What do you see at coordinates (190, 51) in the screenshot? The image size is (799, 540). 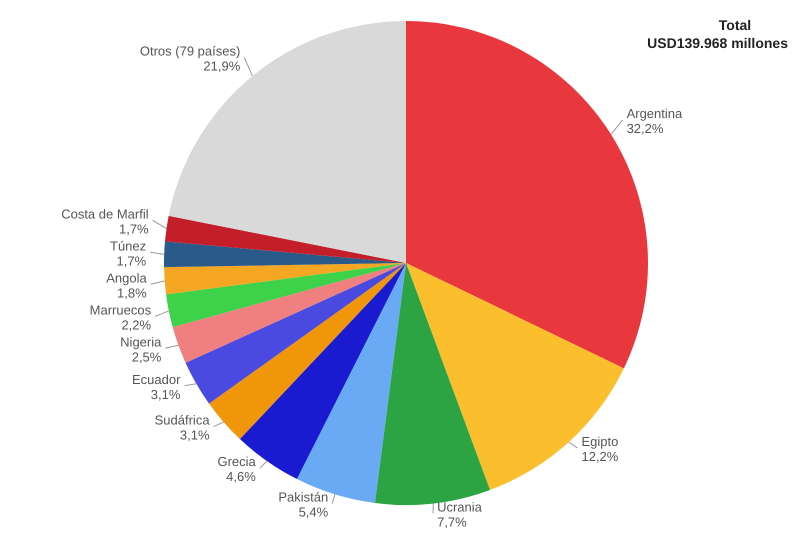 I see `slice-label: Otros (79 países)` at bounding box center [190, 51].